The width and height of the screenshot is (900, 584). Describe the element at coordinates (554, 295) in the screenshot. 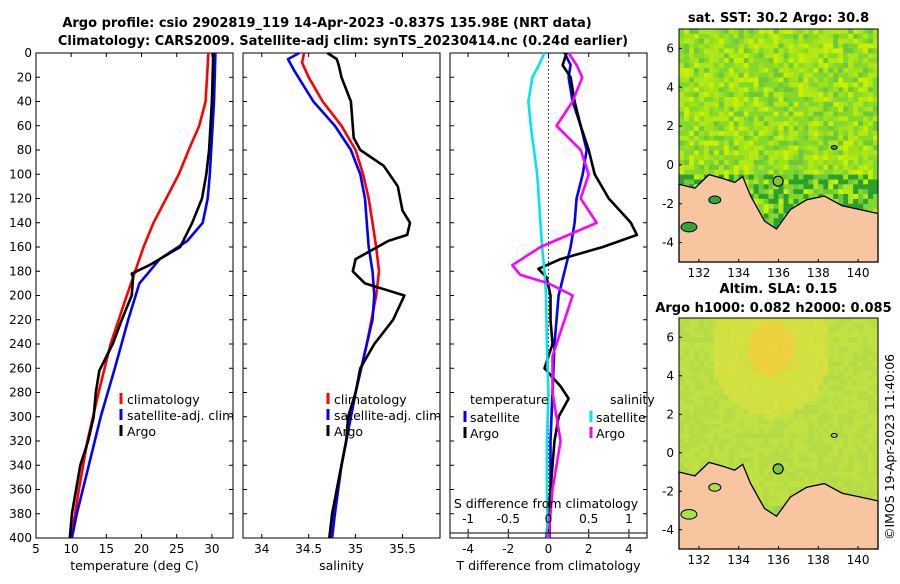

I see `series-line` at that location.